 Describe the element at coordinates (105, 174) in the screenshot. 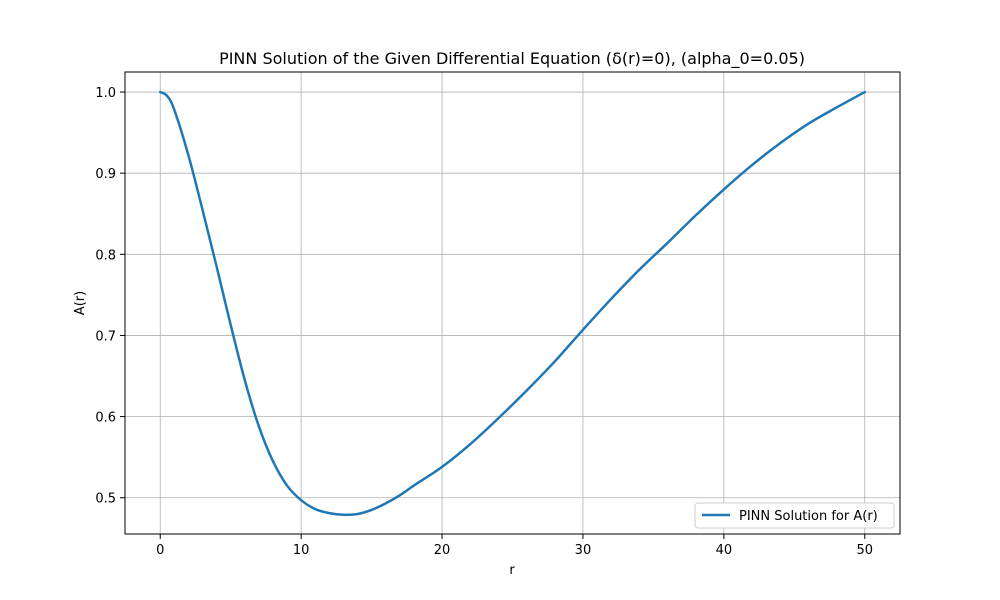

I see `y-tick-label: 0.9` at that location.